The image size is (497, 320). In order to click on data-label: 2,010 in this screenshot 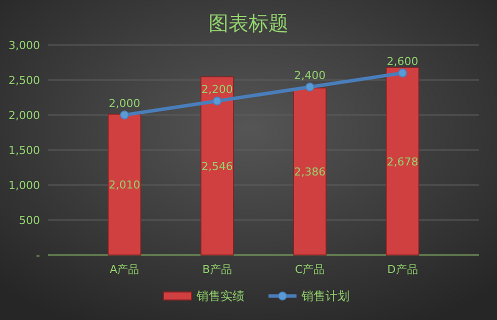, I will do `click(124, 185)`.